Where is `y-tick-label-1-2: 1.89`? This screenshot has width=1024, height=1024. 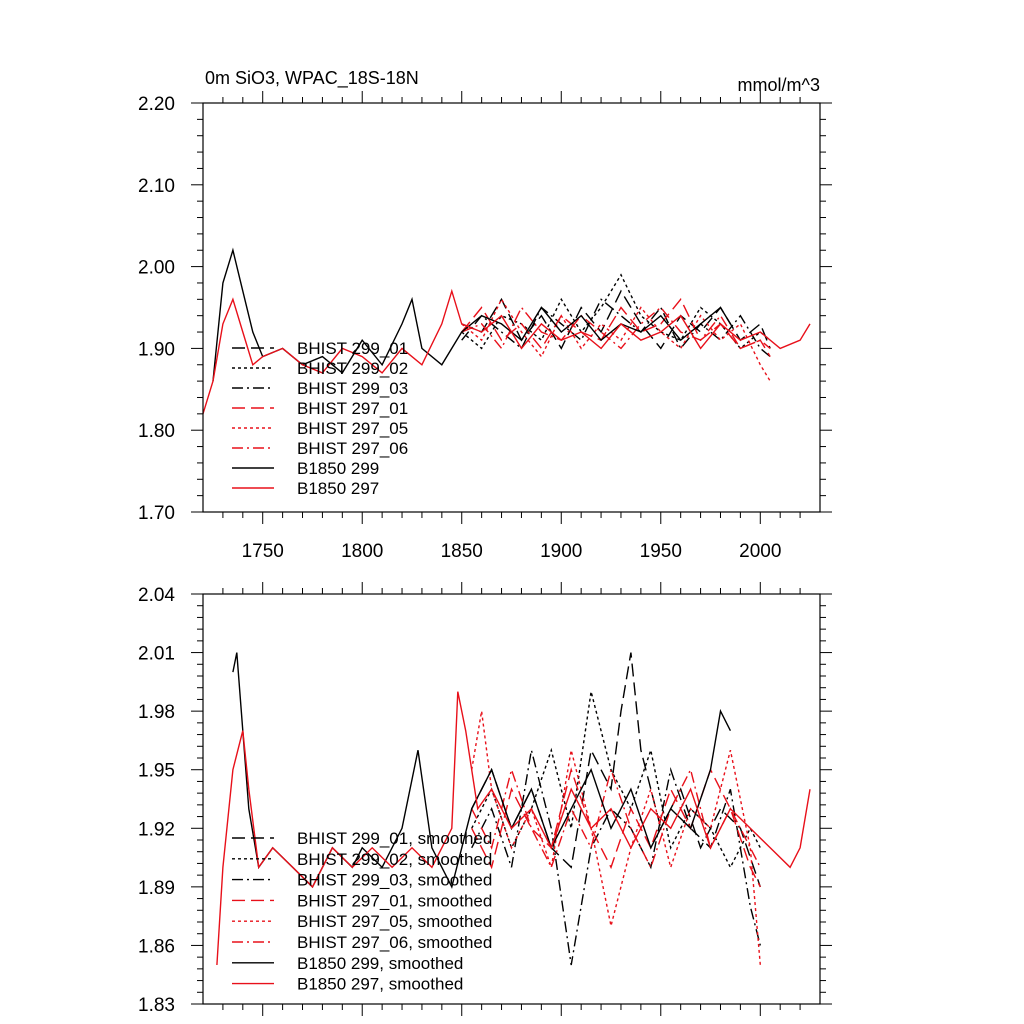 y-tick-label-1-2: 1.89 is located at coordinates (156, 888).